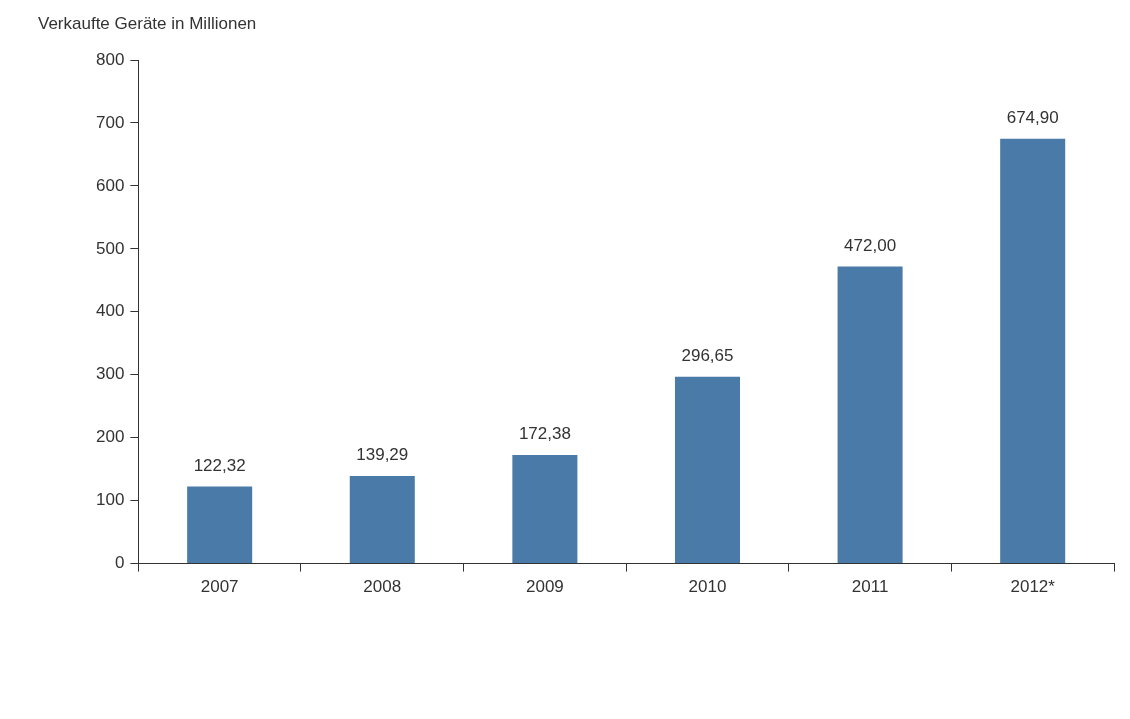  Describe the element at coordinates (110, 122) in the screenshot. I see `y-tick-label: 700` at that location.